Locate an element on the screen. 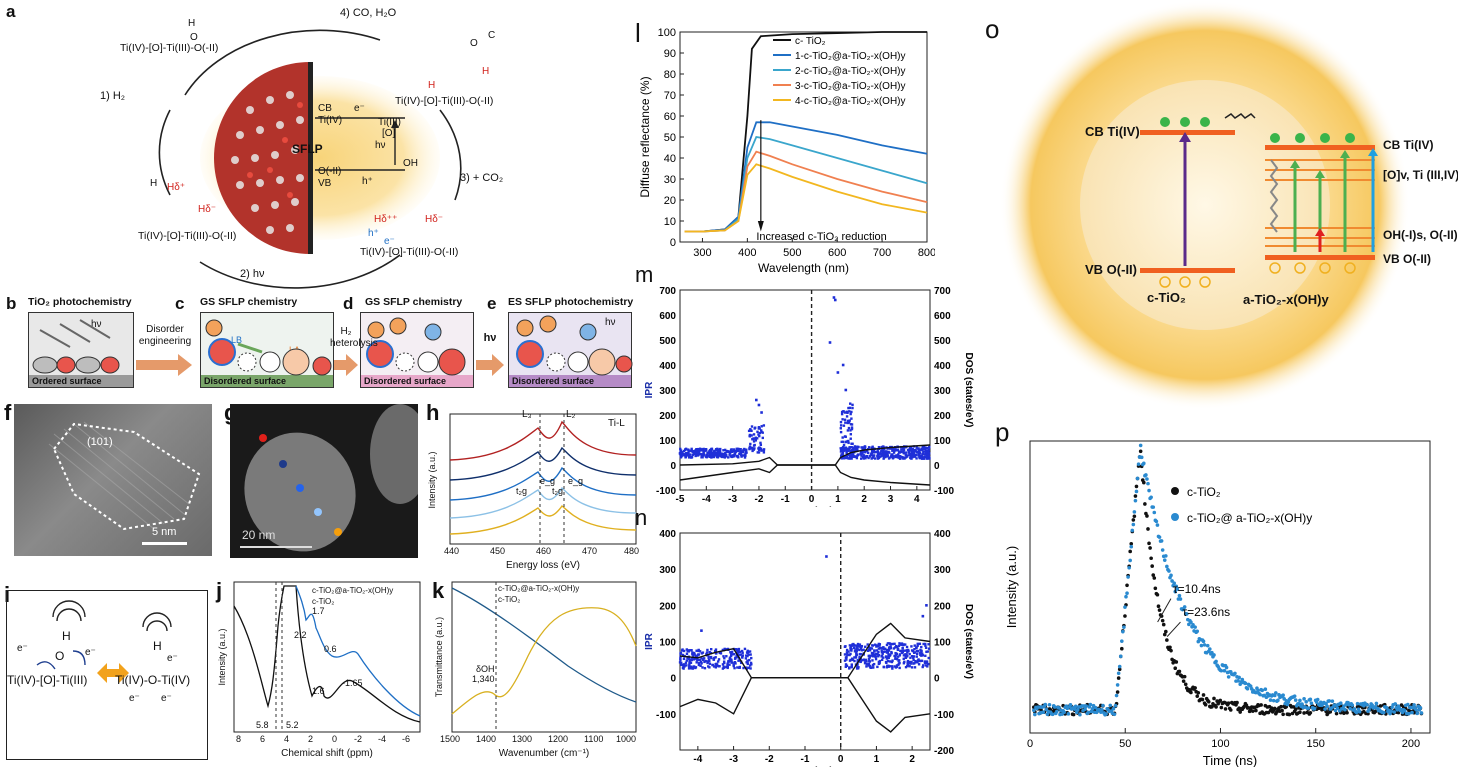 This screenshot has width=1458, height=772. m-y2tick-label-8: 700 is located at coordinates (942, 291).